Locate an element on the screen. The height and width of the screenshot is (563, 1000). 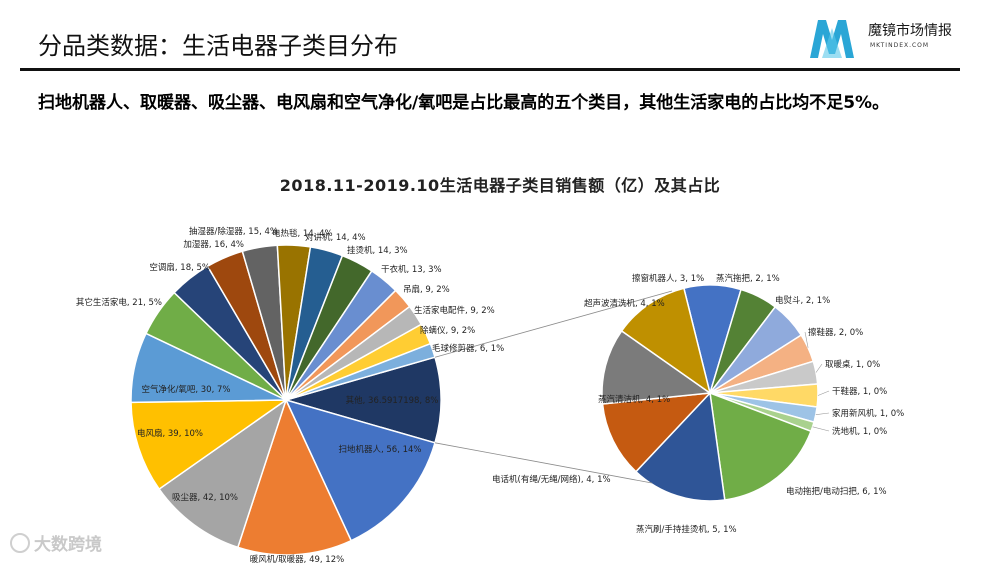
brand-logo is located at coordinates (832, 39).